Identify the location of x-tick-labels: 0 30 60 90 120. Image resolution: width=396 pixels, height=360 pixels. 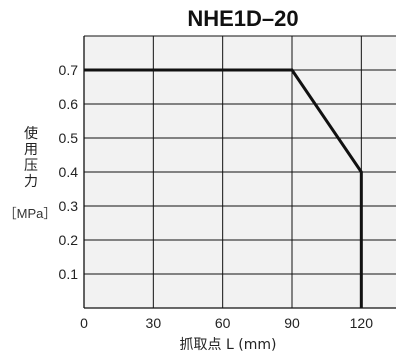
(226, 323).